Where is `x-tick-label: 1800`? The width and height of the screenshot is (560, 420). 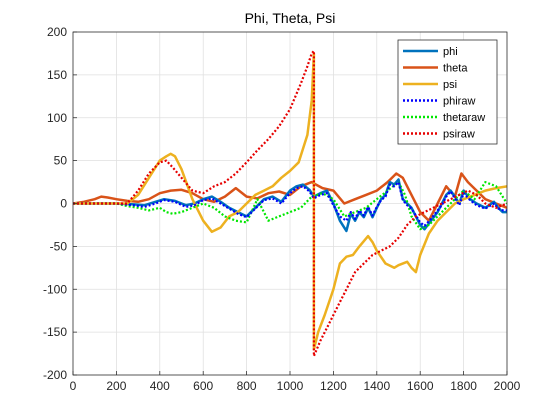 x-tick-label: 1800 is located at coordinates (463, 386).